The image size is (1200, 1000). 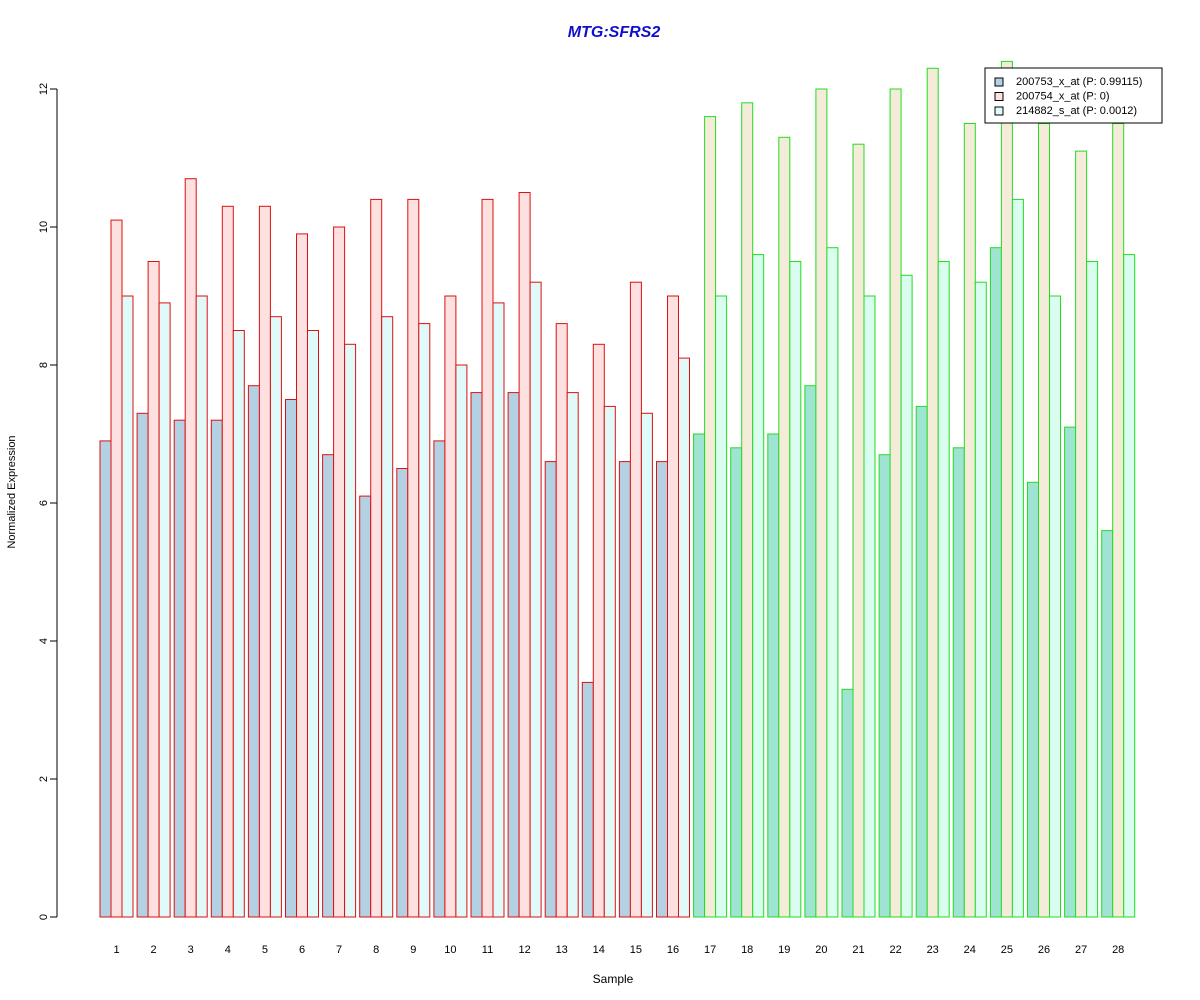 I want to click on x-tick-label: 2, so click(x=154, y=950).